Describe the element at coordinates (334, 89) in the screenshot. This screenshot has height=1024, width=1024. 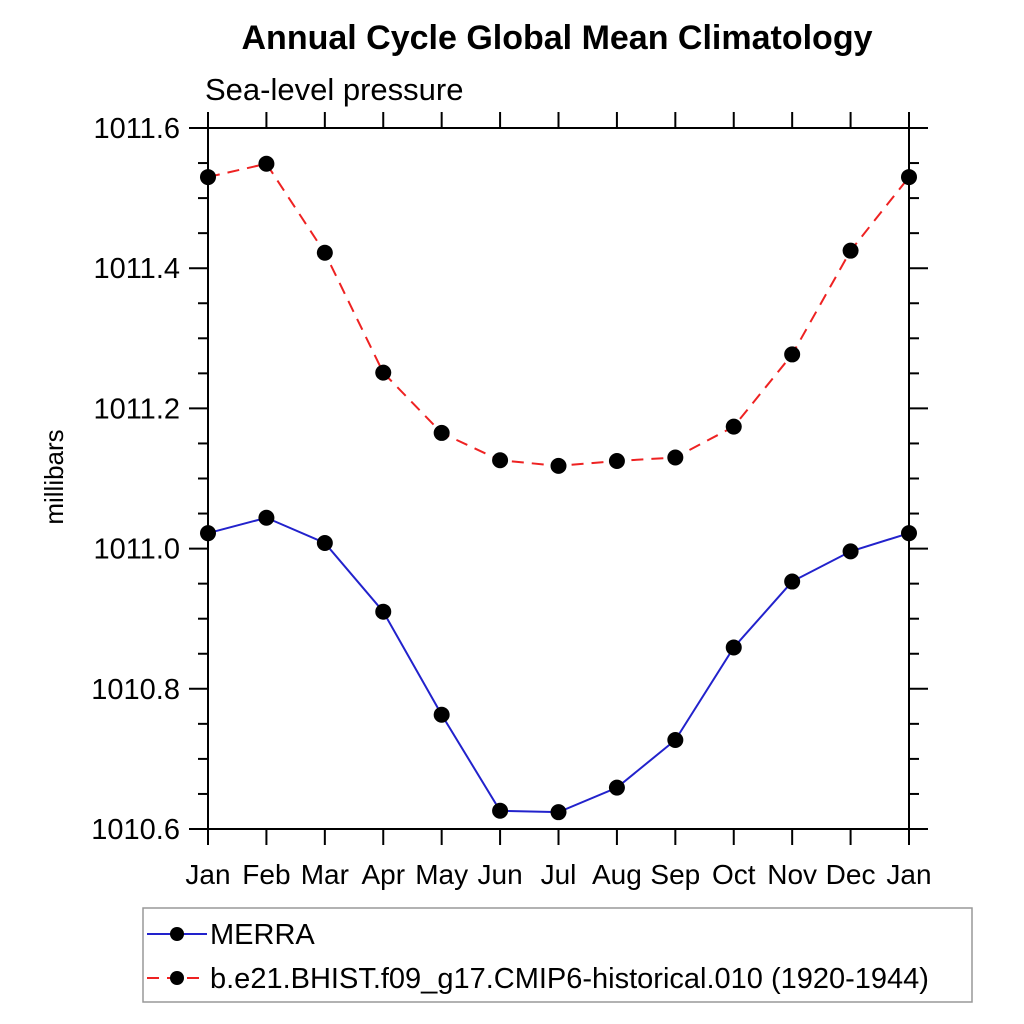
I see `chart-subtitle: Sea-level pressure` at that location.